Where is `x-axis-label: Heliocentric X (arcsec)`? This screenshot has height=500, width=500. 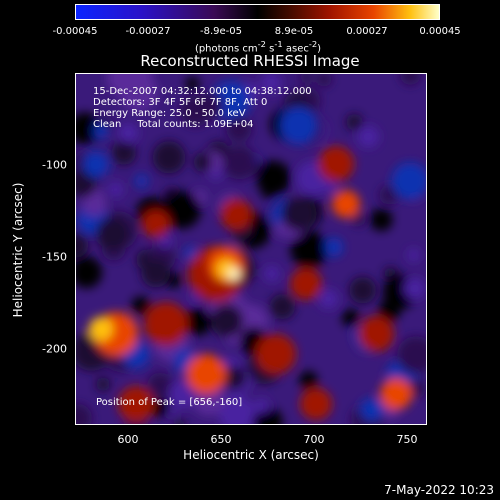 x-axis-label: Heliocentric X (arcsec) is located at coordinates (251, 455).